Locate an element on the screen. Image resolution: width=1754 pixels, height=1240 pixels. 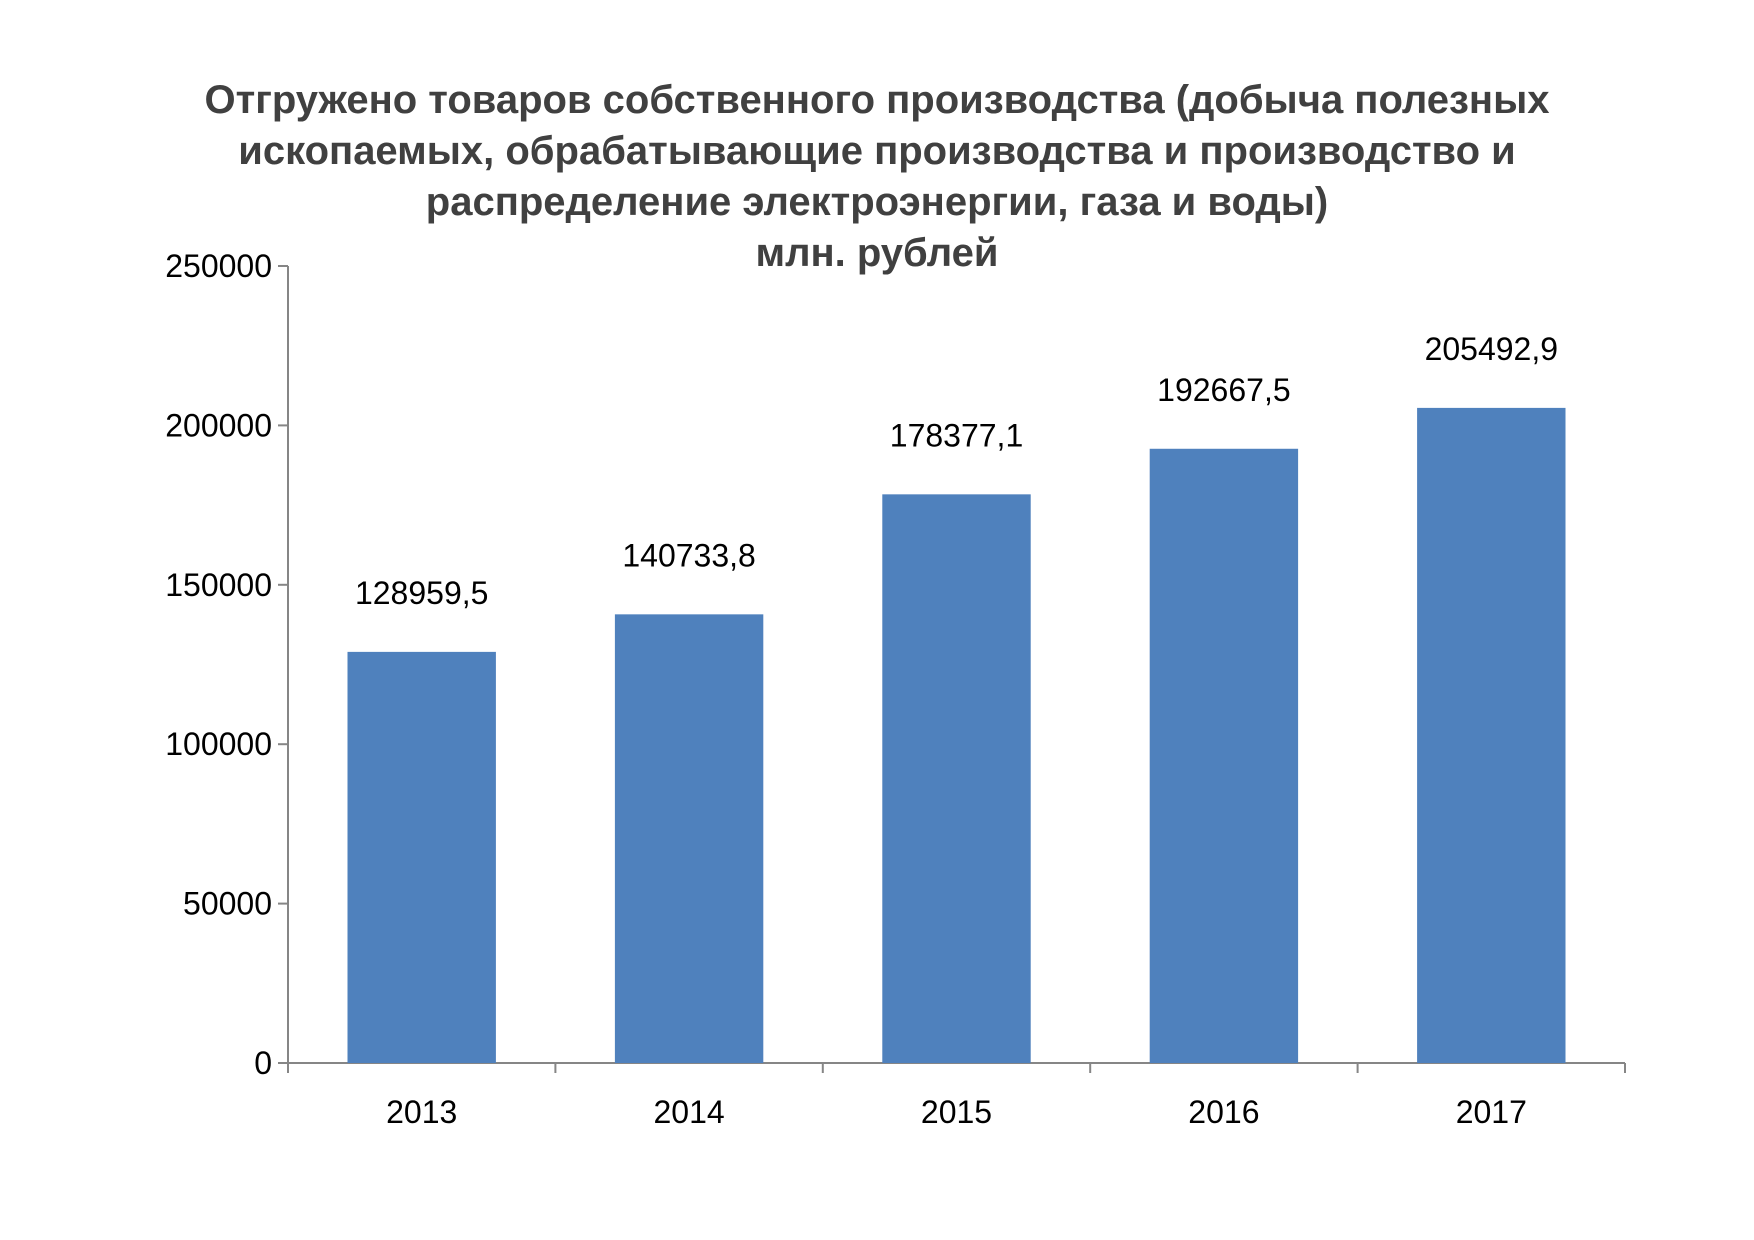
data-label-2016: 192667,5 is located at coordinates (1223, 390).